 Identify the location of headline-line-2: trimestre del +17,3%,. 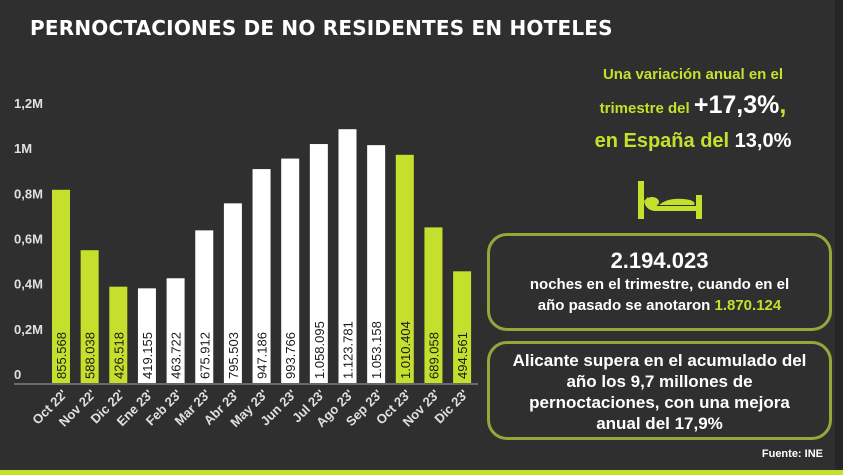
(693, 107).